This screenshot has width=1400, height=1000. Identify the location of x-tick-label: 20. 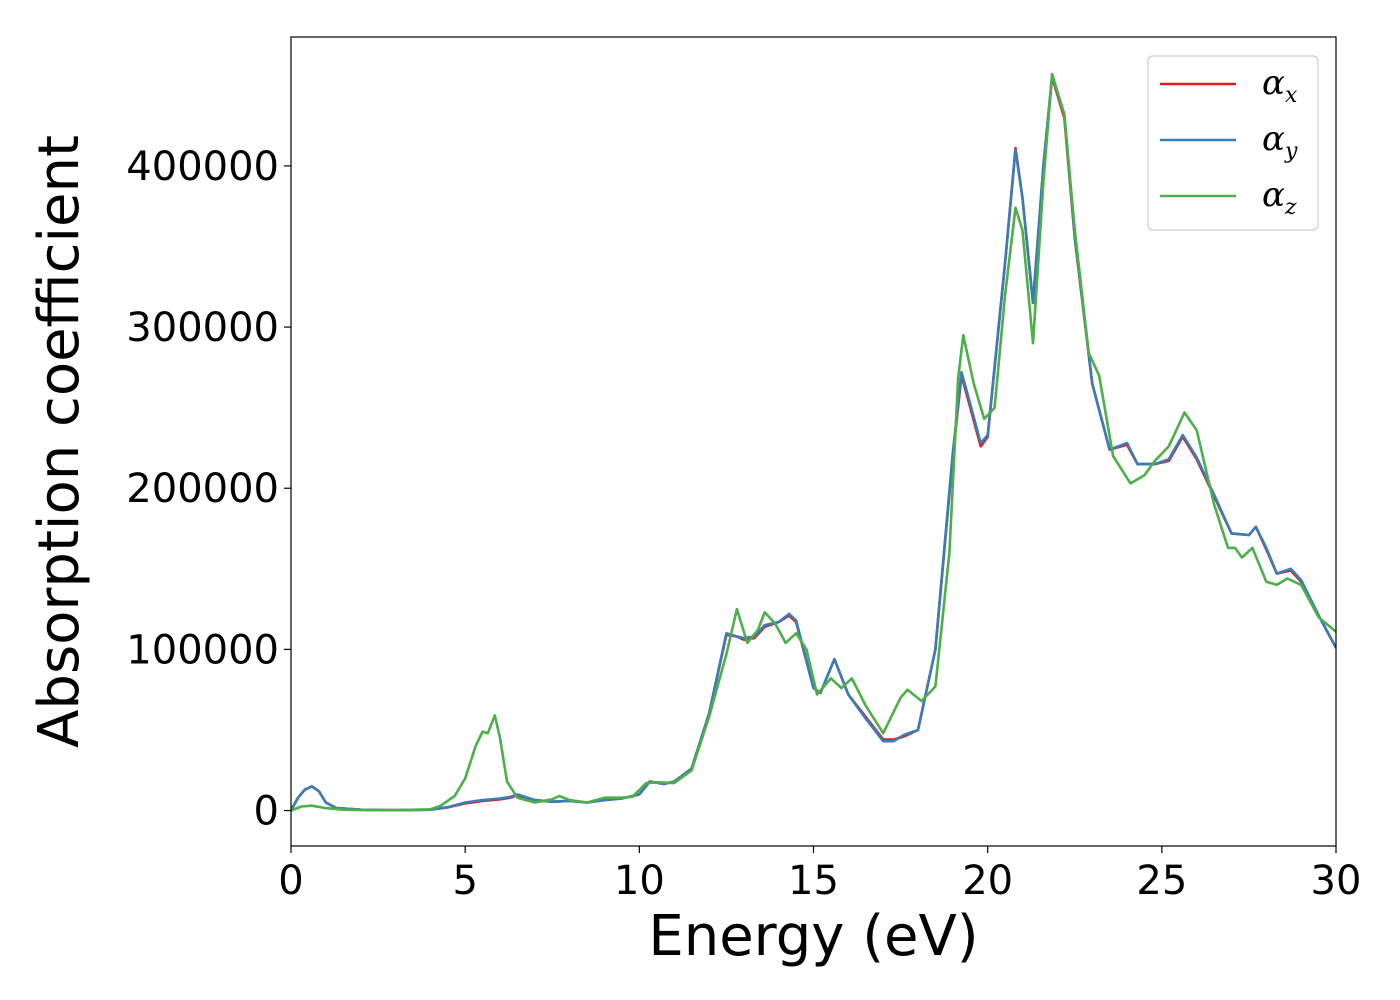
(987, 881).